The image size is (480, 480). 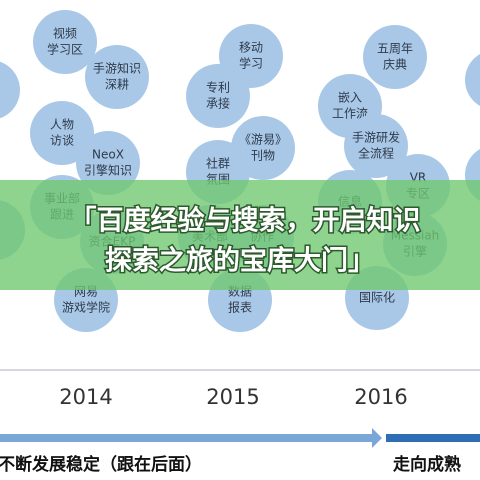 What do you see at coordinates (65, 49) in the screenshot?
I see `bubble-label: 学习区` at bounding box center [65, 49].